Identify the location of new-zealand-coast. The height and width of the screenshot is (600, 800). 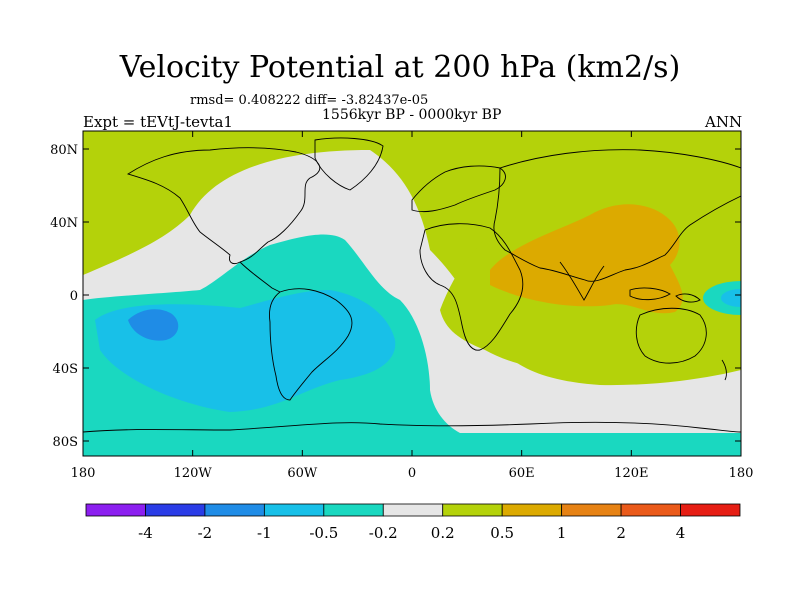
(724, 370).